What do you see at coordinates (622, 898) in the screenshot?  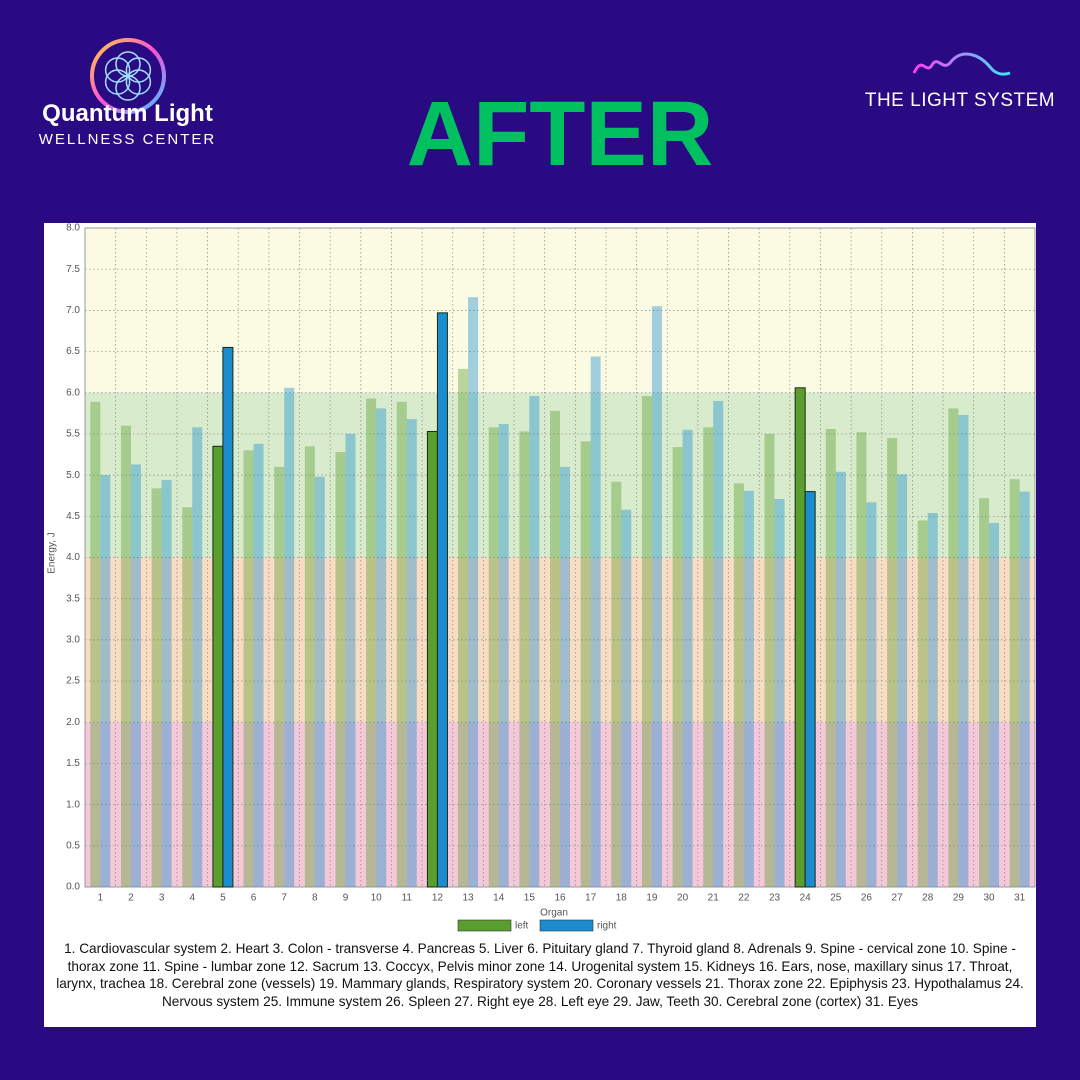 I see `x-tick-label: 18` at bounding box center [622, 898].